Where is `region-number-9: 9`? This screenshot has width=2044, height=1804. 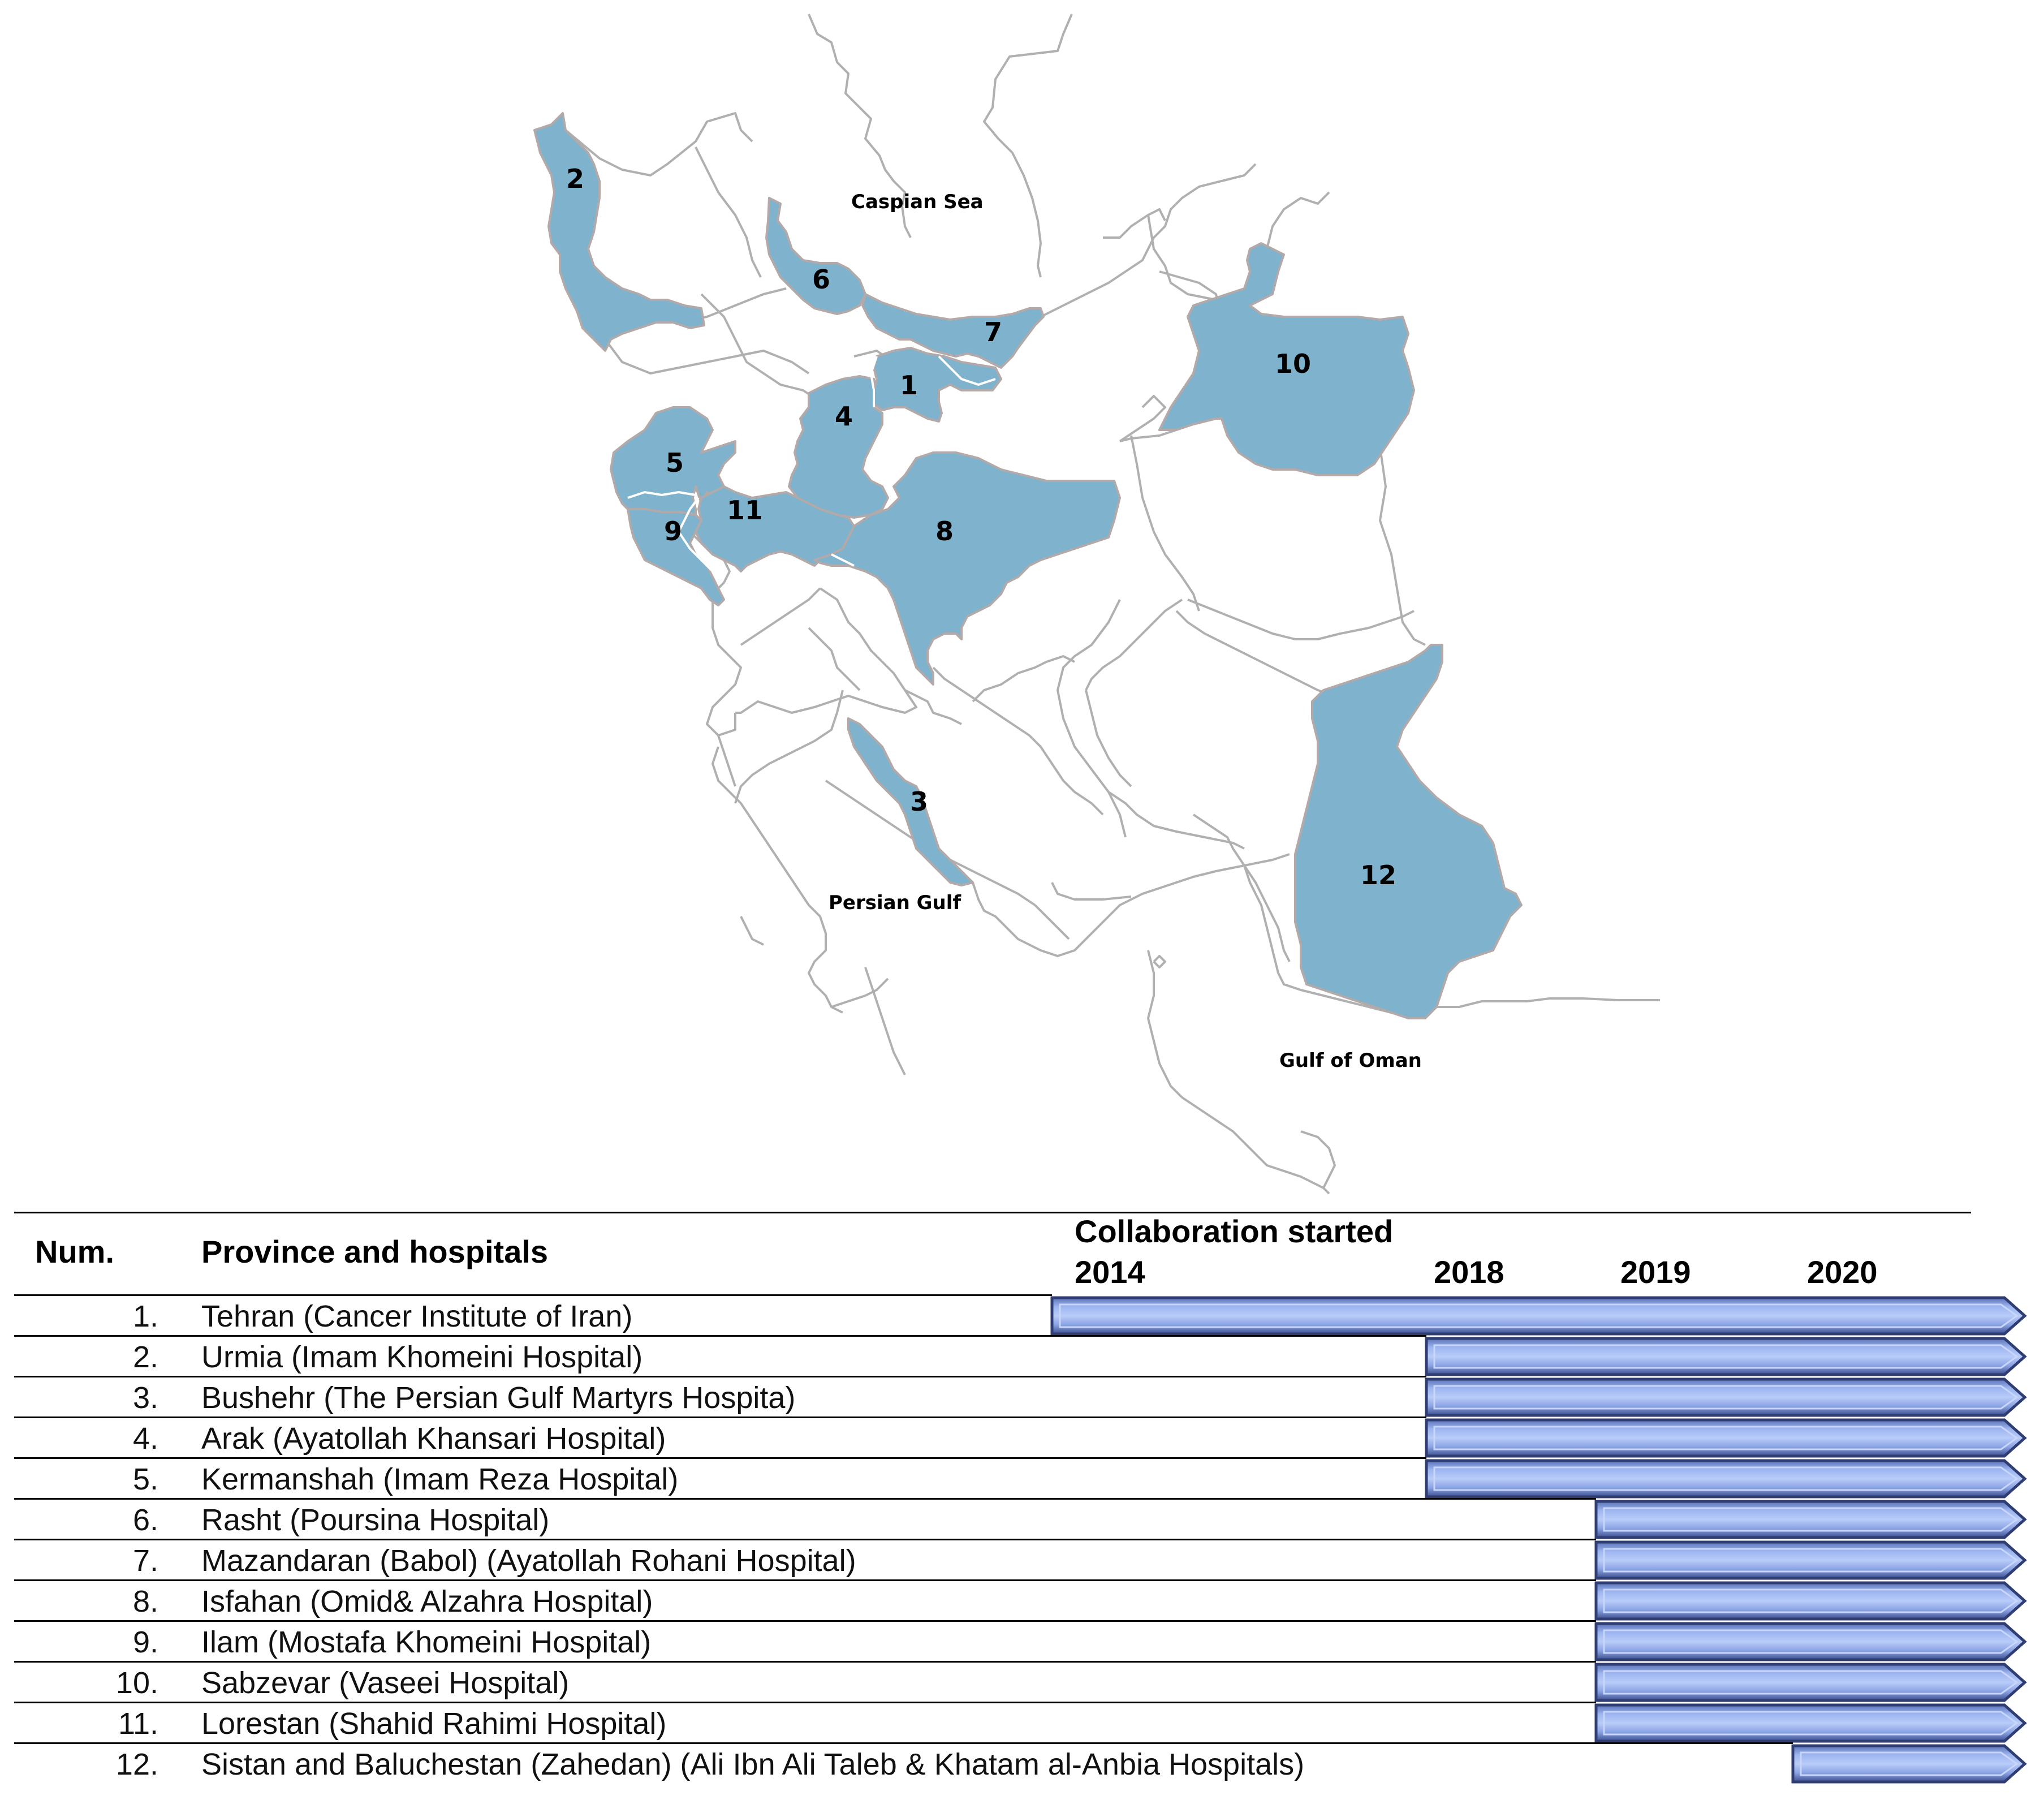
region-number-9: 9 is located at coordinates (673, 531).